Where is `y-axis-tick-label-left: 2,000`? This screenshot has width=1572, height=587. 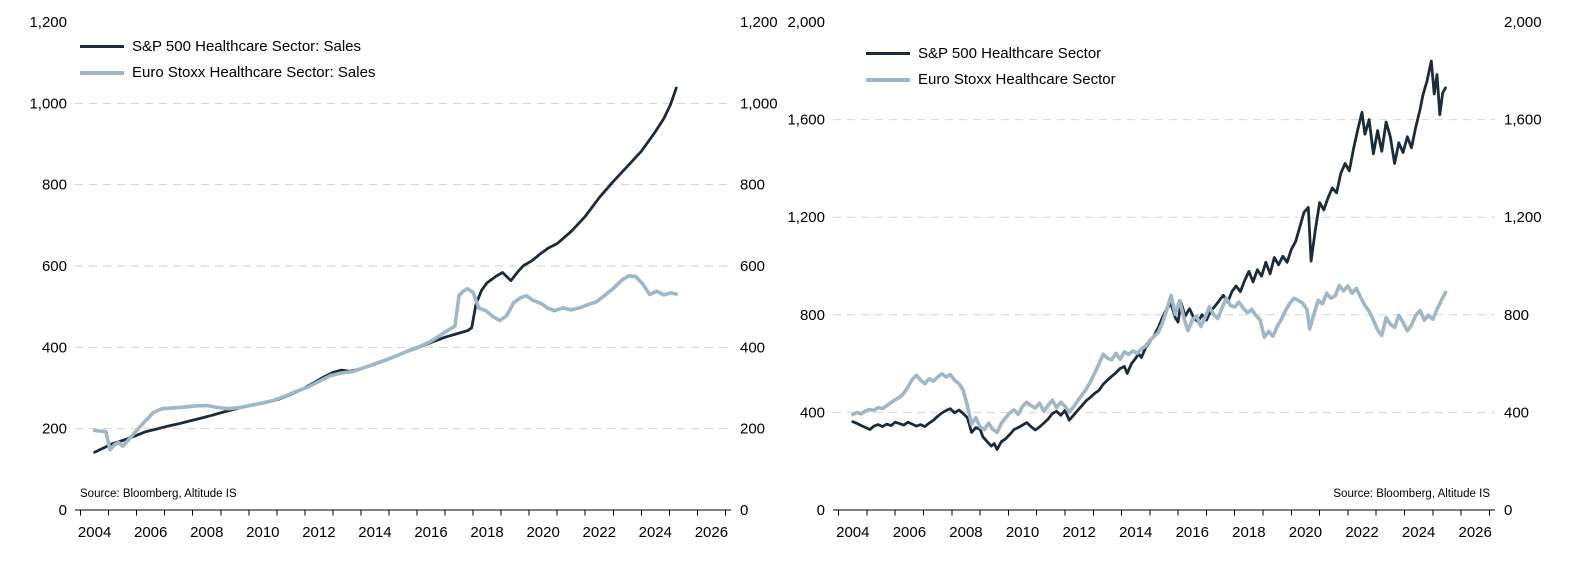 y-axis-tick-label-left: 2,000 is located at coordinates (806, 22).